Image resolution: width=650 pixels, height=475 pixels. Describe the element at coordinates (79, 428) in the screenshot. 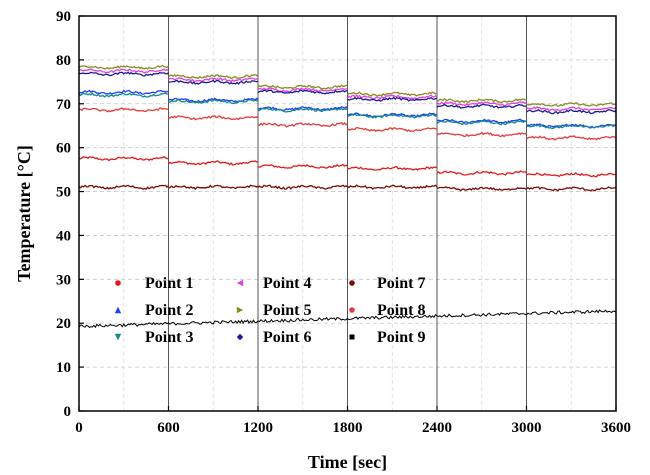

I see `x-tick-label: 0` at that location.